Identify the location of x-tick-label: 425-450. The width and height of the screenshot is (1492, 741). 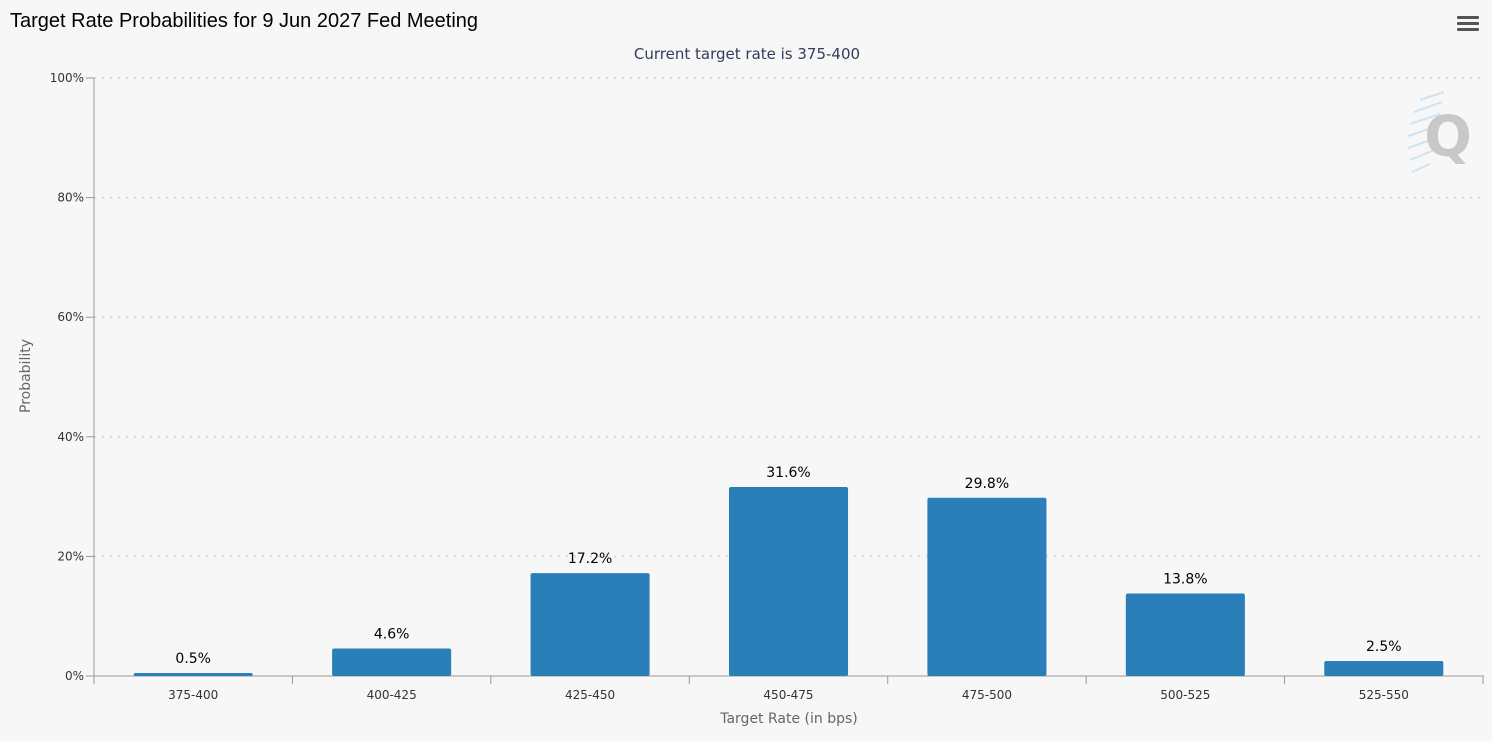
(590, 695).